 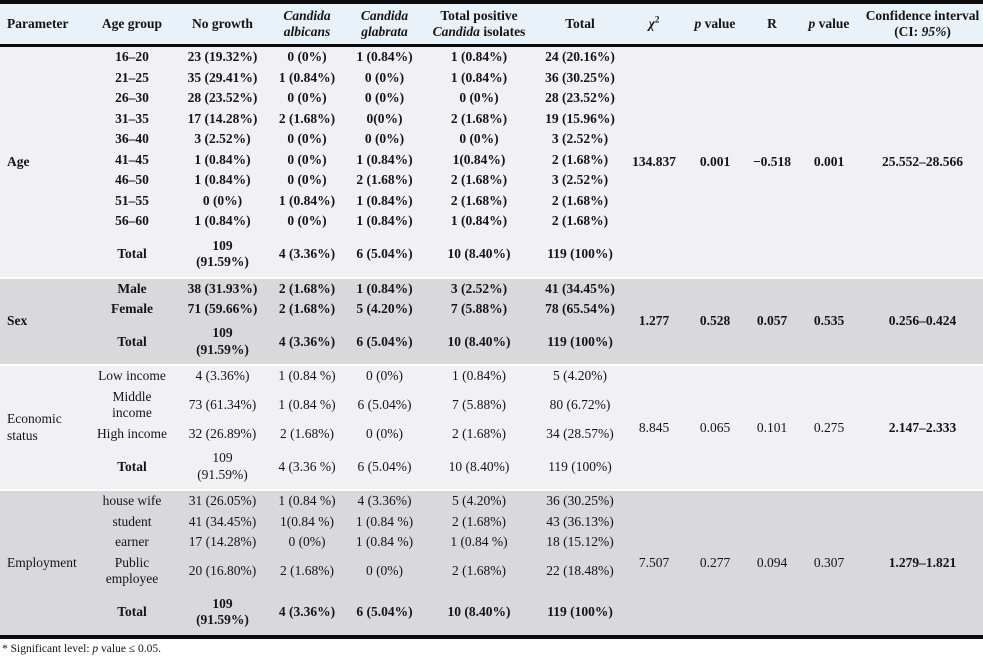 I want to click on stat-r: 0.094, so click(x=772, y=562).